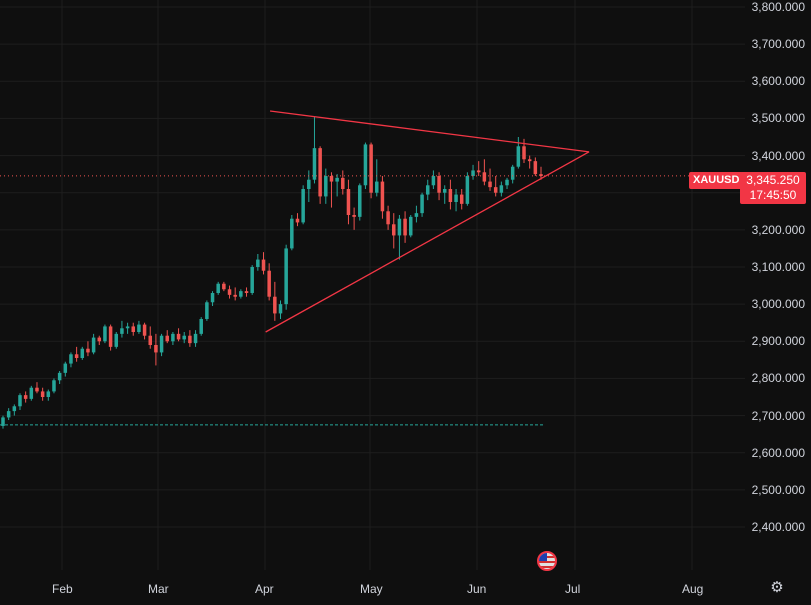 This screenshot has width=811, height=605. I want to click on us-flag-icon, so click(547, 561).